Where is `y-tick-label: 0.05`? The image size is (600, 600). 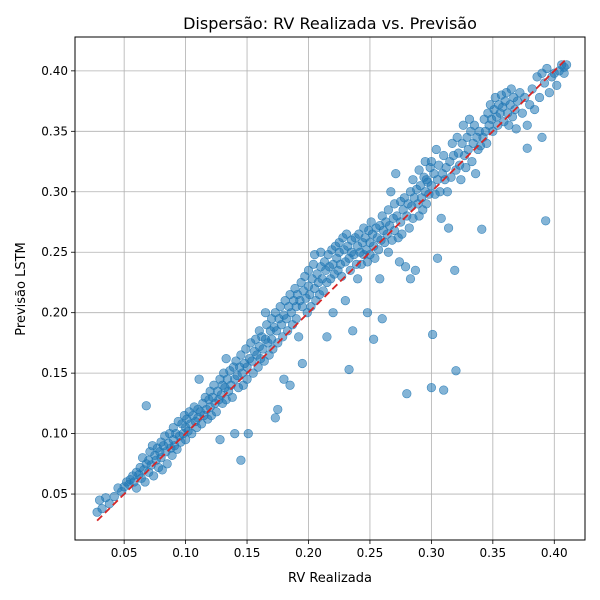
y-tick-label: 0.05 is located at coordinates (54, 494).